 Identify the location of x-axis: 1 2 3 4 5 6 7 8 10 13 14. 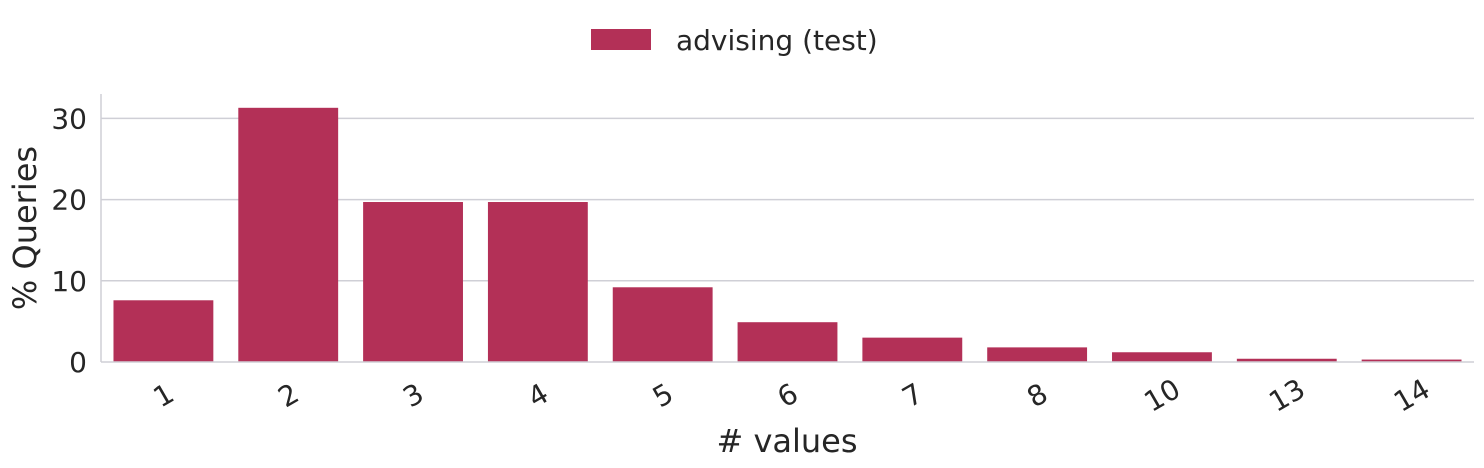
(787, 390).